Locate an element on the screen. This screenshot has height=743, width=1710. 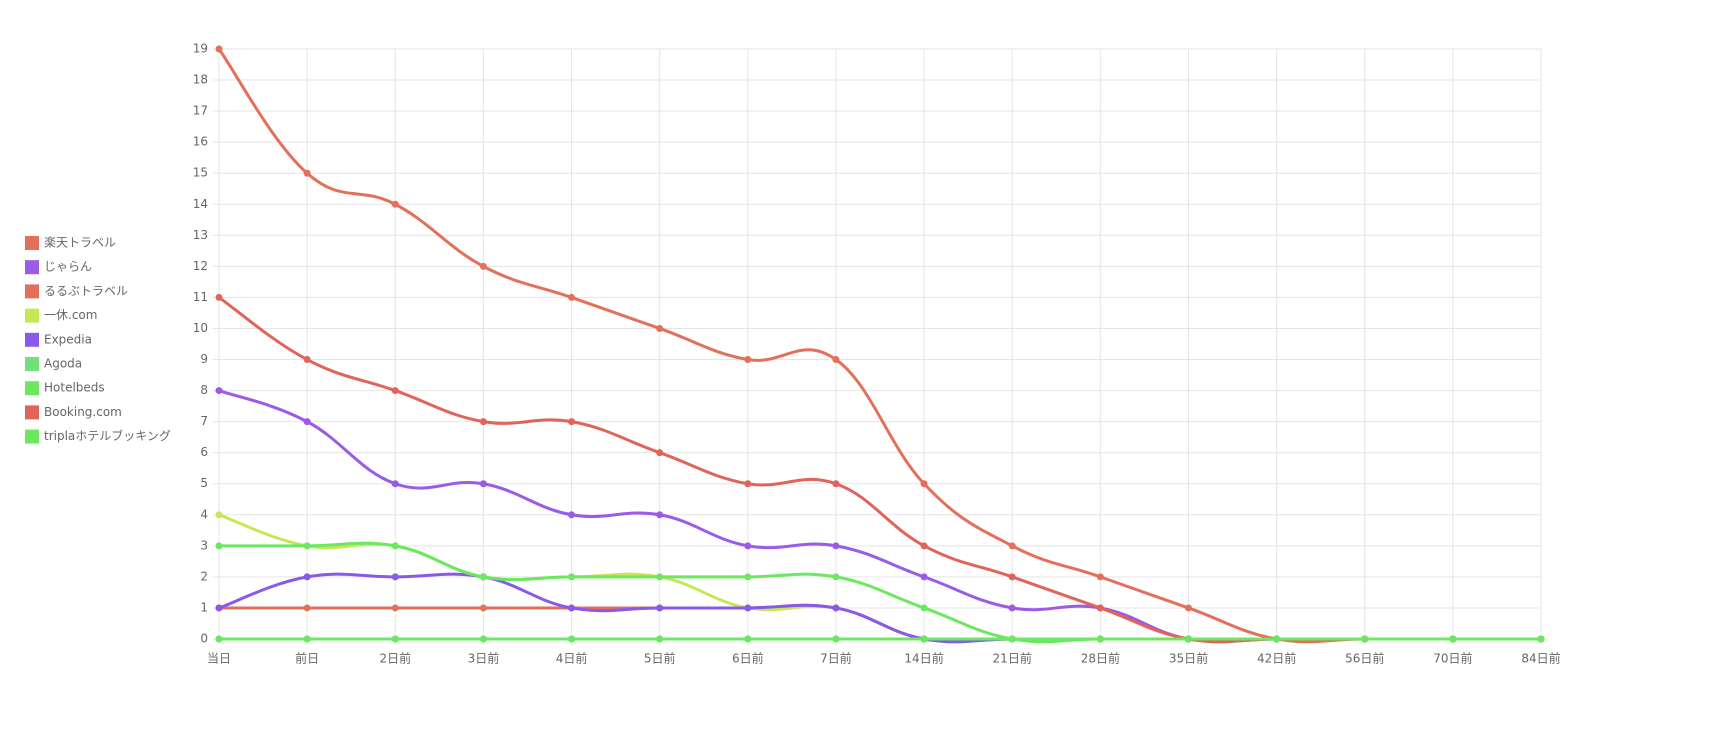
x-tick-label: 14日前 is located at coordinates (923, 658).